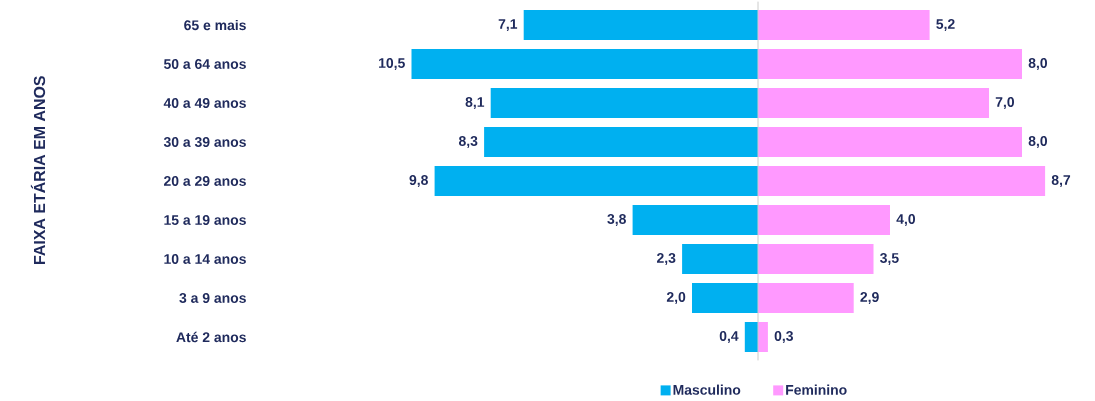  I want to click on data-label: 4,0, so click(906, 220).